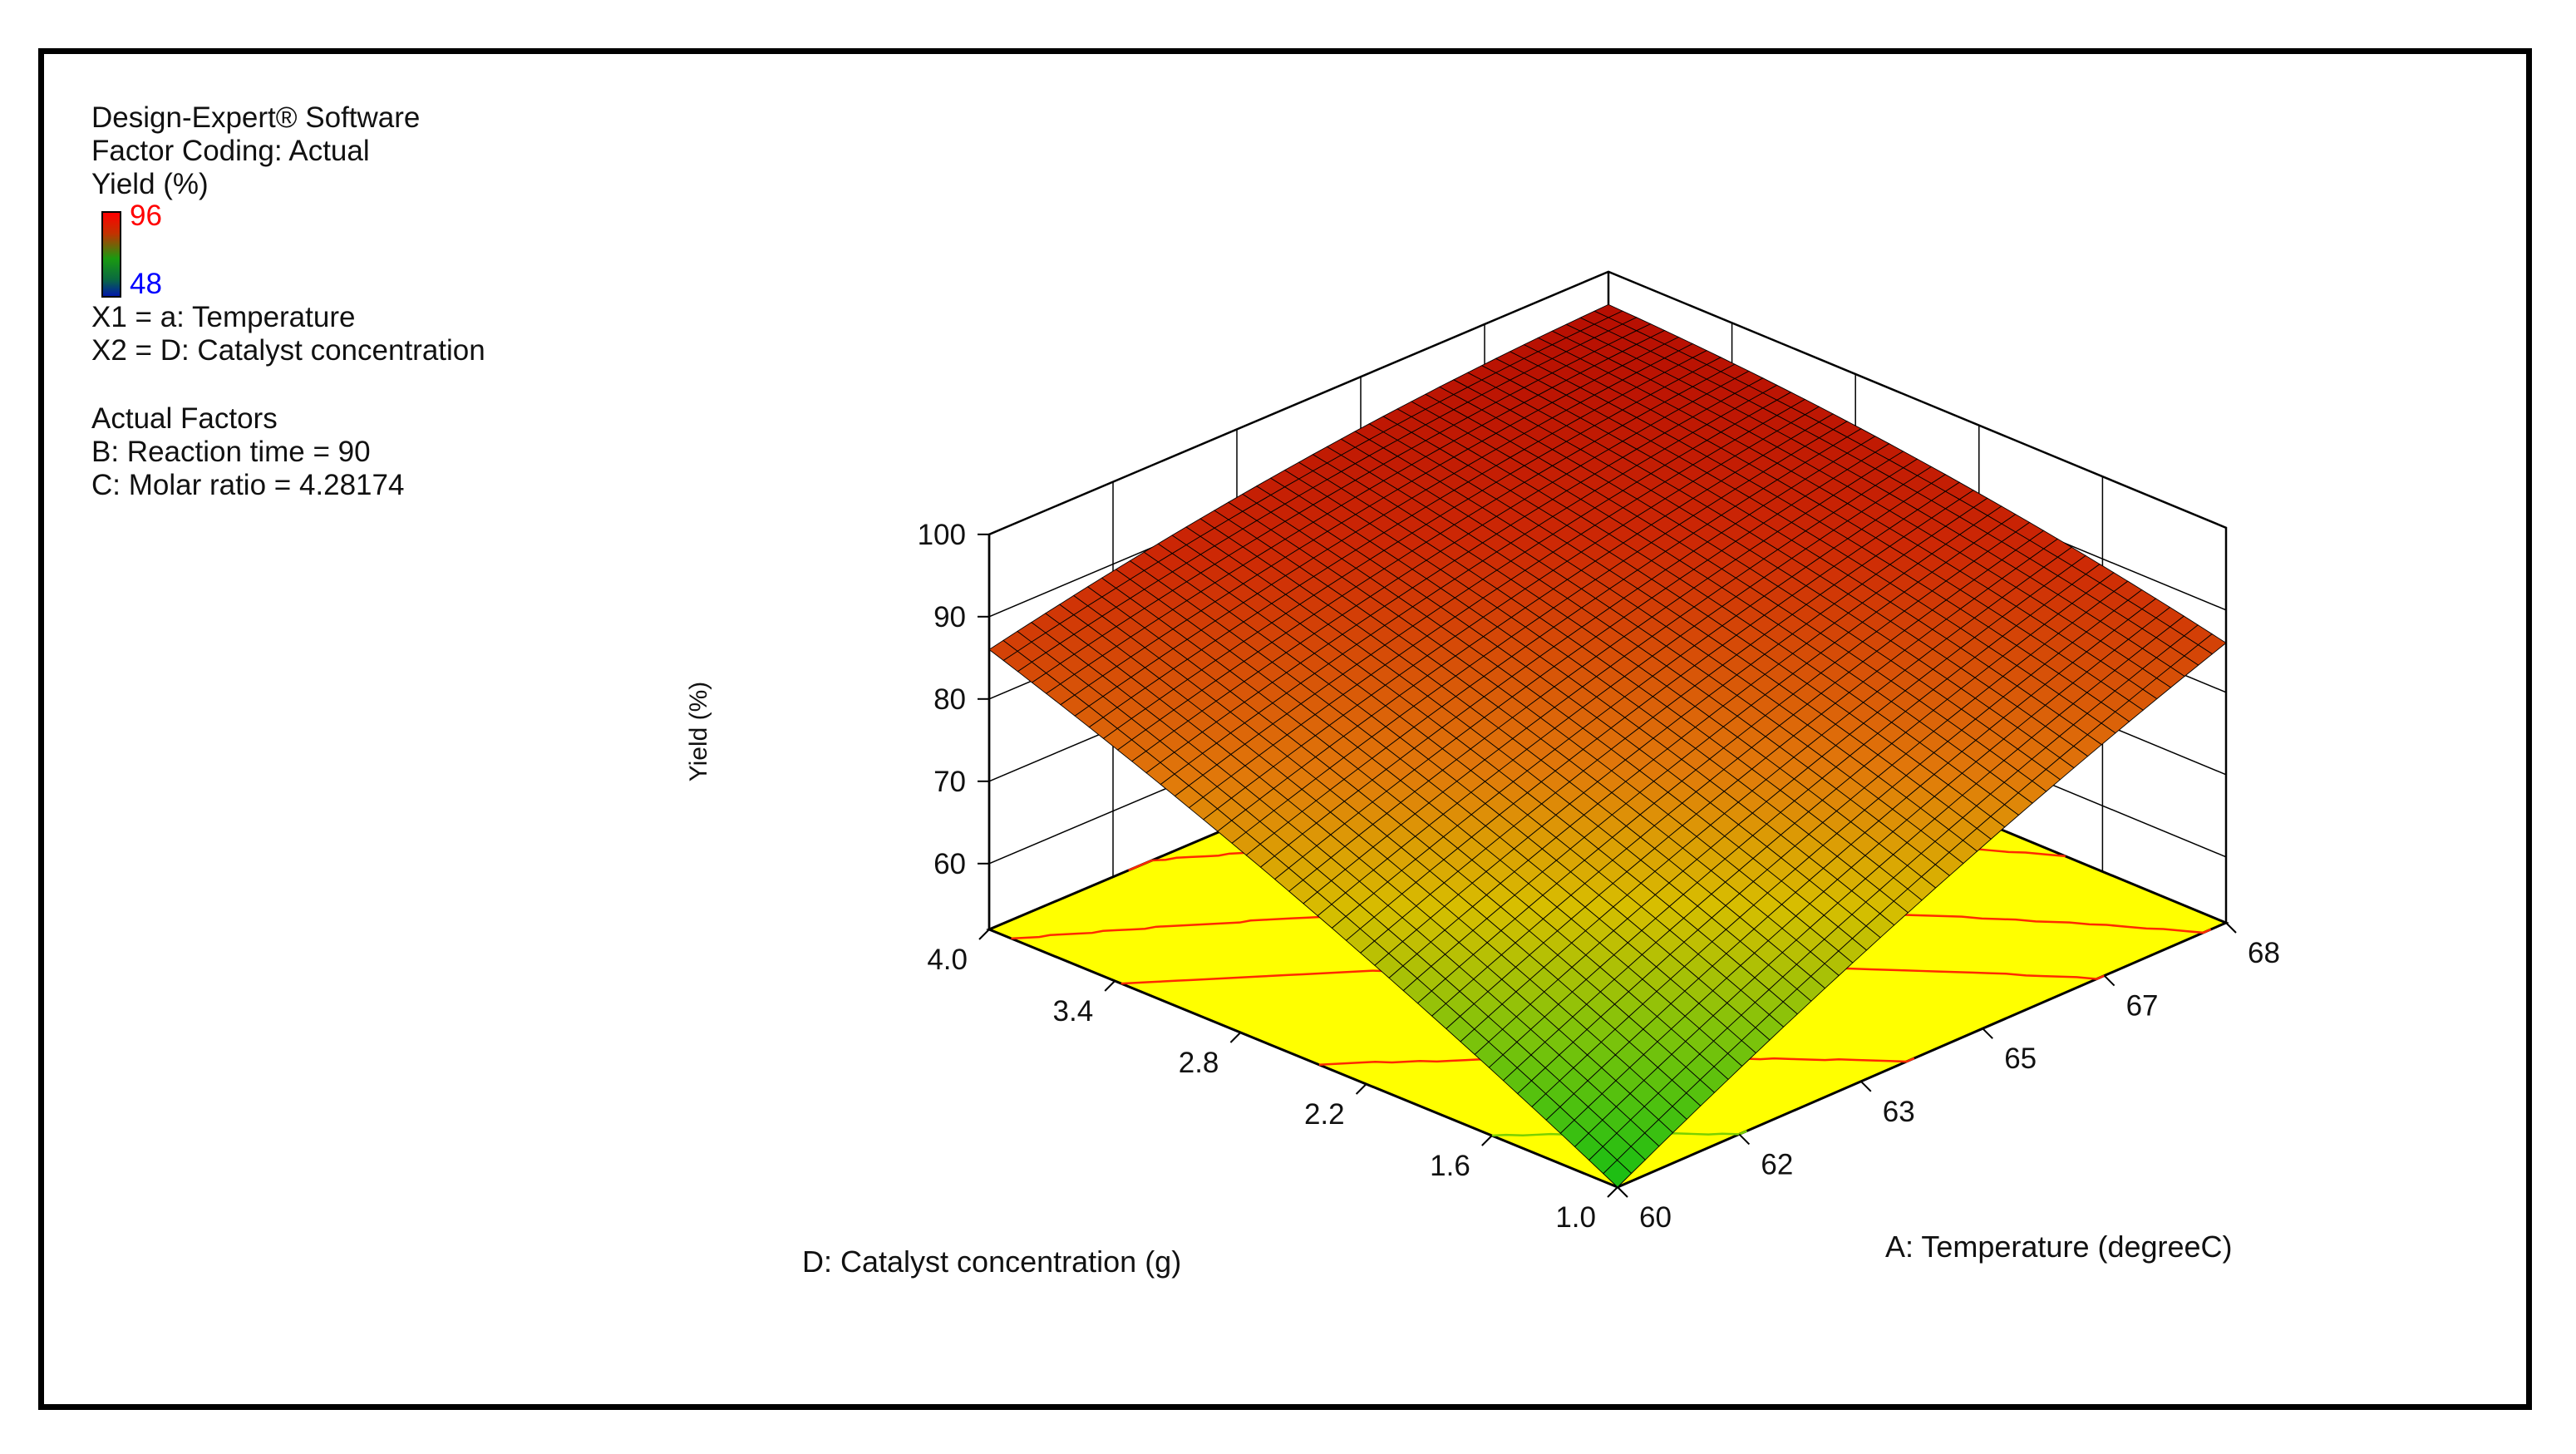 The image size is (2576, 1454). I want to click on x-tick-label: 67, so click(2142, 1006).